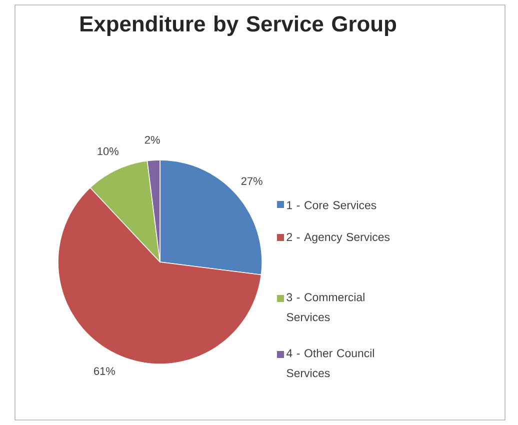 The image size is (518, 425). I want to click on legend-label: 2 - Agency Services, so click(338, 238).